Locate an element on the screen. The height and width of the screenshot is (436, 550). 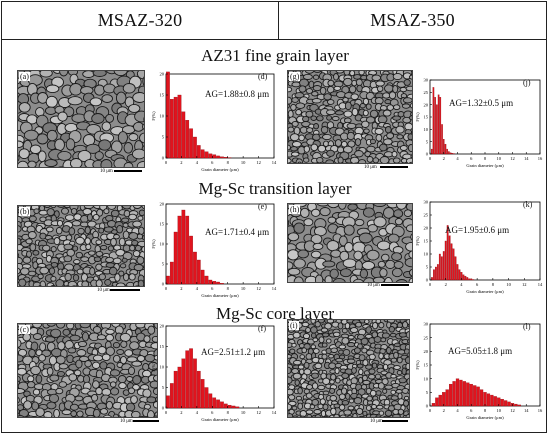
header-left: MSAZ-320 is located at coordinates (140, 20).